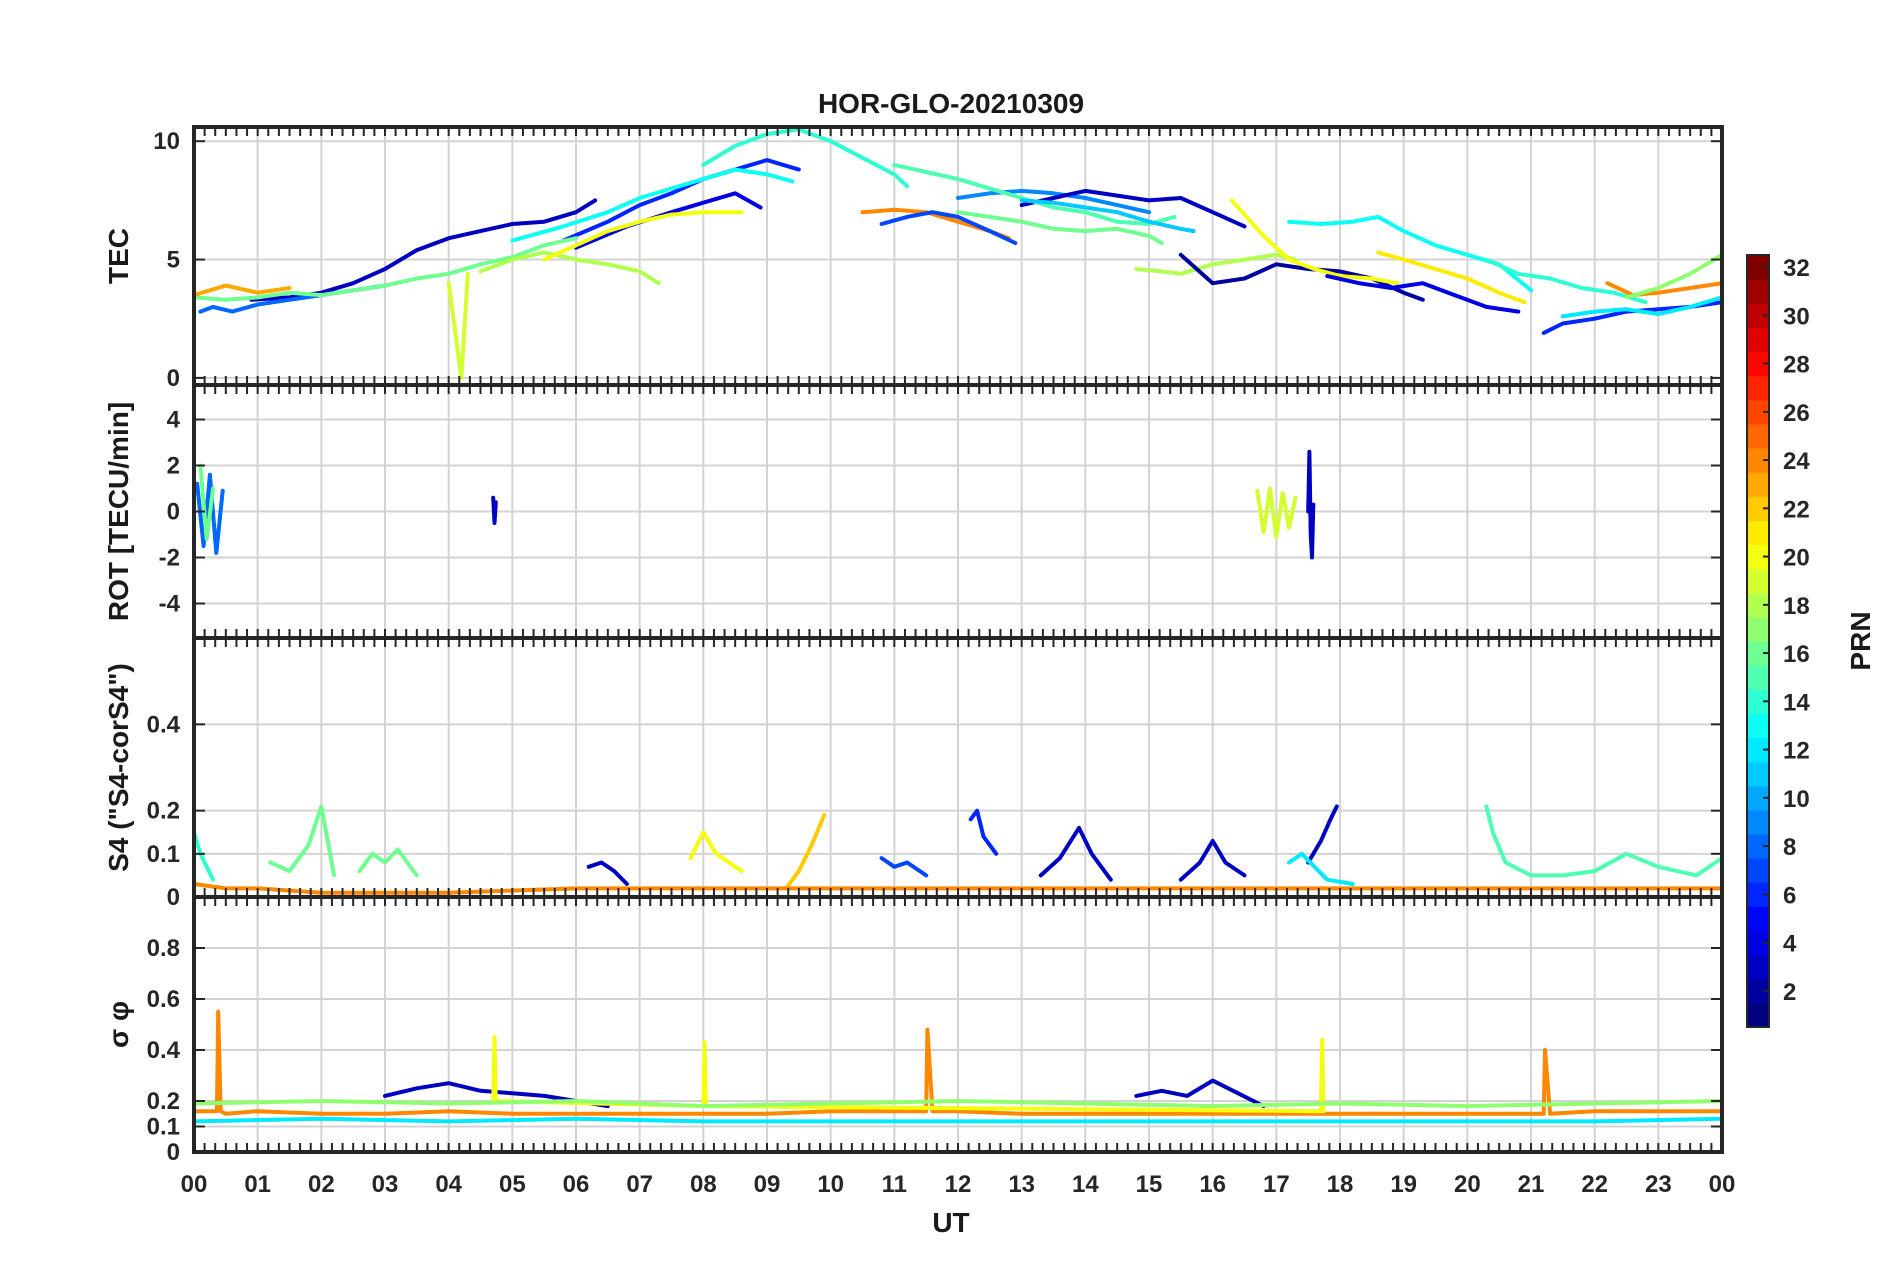  Describe the element at coordinates (194, 1184) in the screenshot. I see `x-tick-label: 00` at that location.